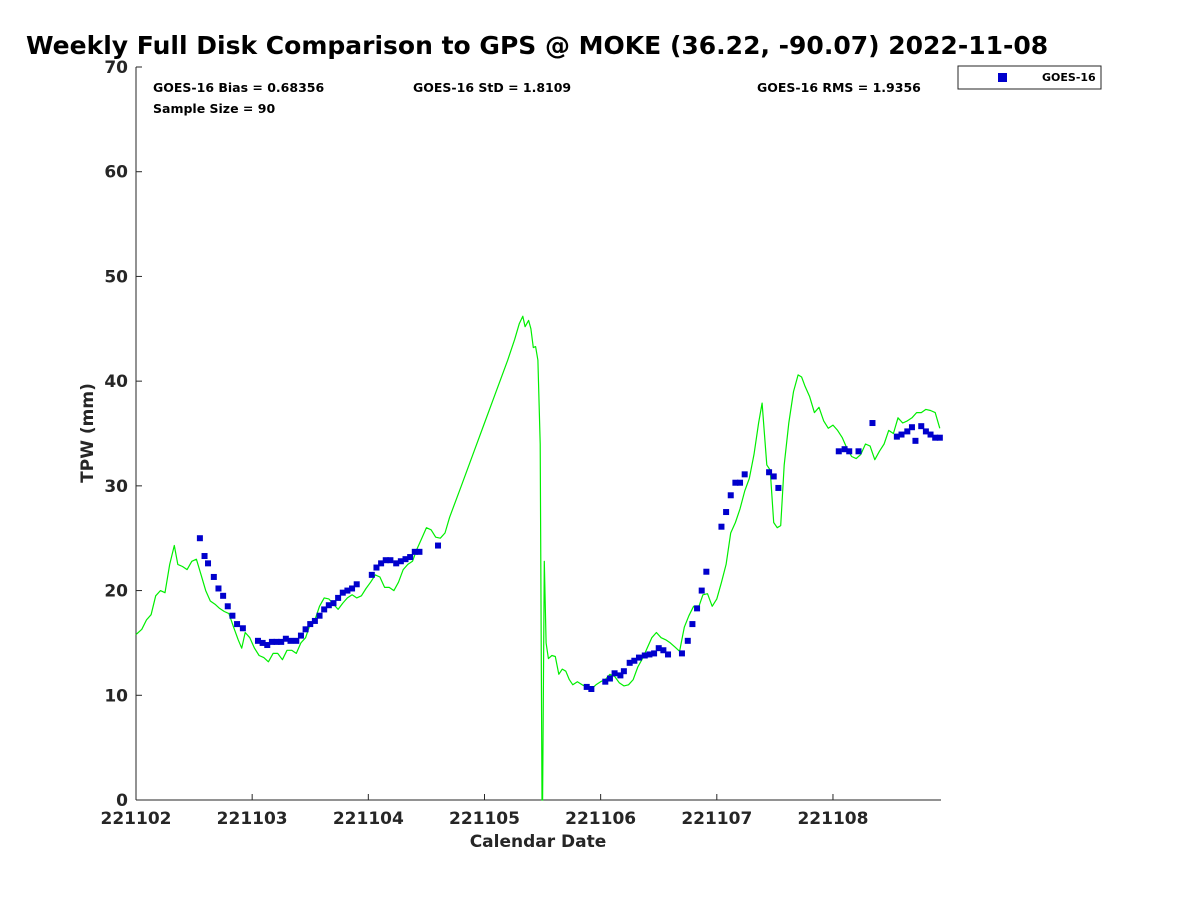  What do you see at coordinates (116, 696) in the screenshot?
I see `y-tick-label: 10` at bounding box center [116, 696].